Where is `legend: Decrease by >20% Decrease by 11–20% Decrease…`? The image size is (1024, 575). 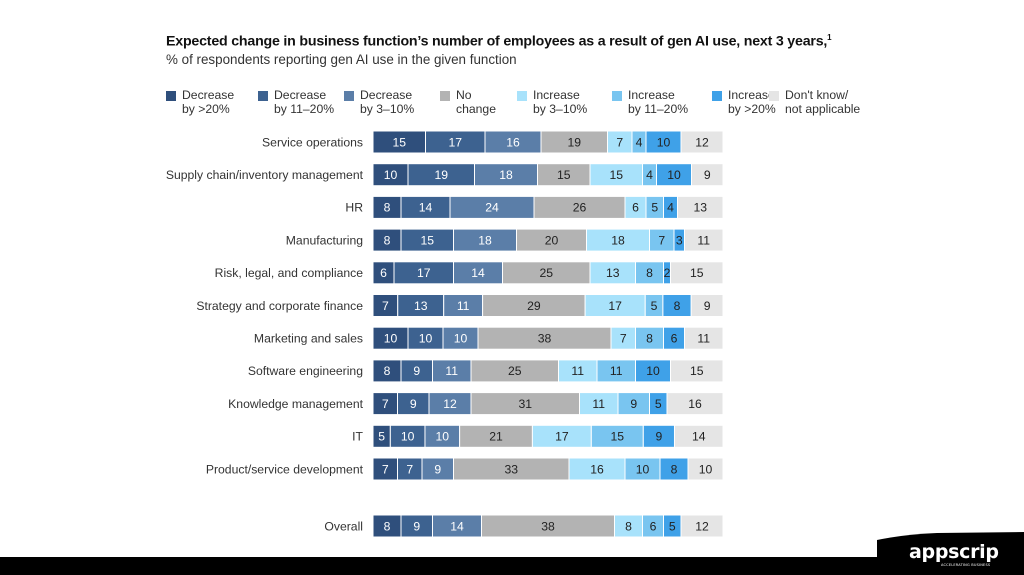
legend: Decrease by >20% Decrease by 11–20% Decrease… is located at coordinates (526, 104).